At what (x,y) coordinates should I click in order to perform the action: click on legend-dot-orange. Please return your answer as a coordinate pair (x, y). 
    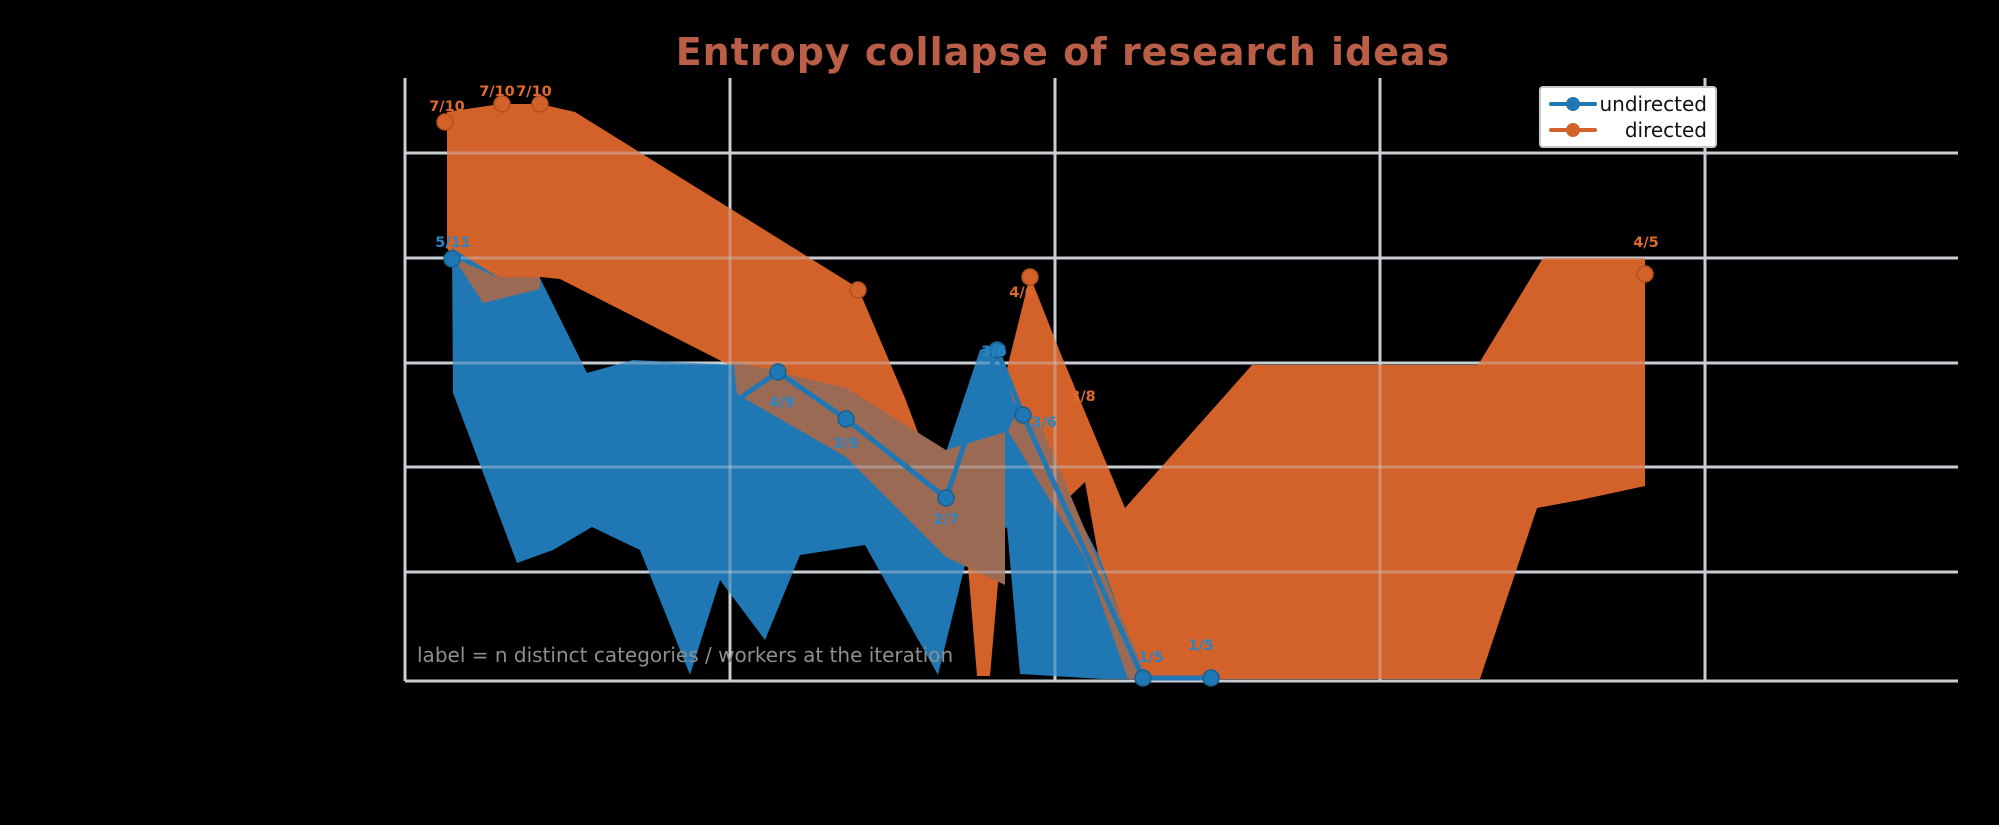
    Looking at the image, I should click on (1573, 130).